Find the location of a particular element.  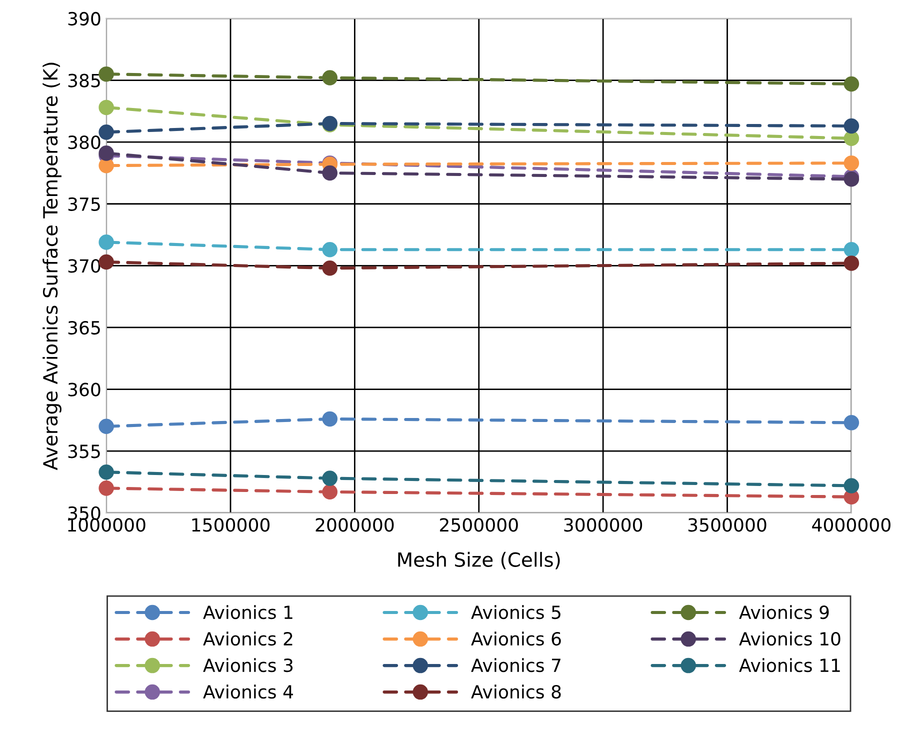

y-tick-label: 365 is located at coordinates (84, 327).